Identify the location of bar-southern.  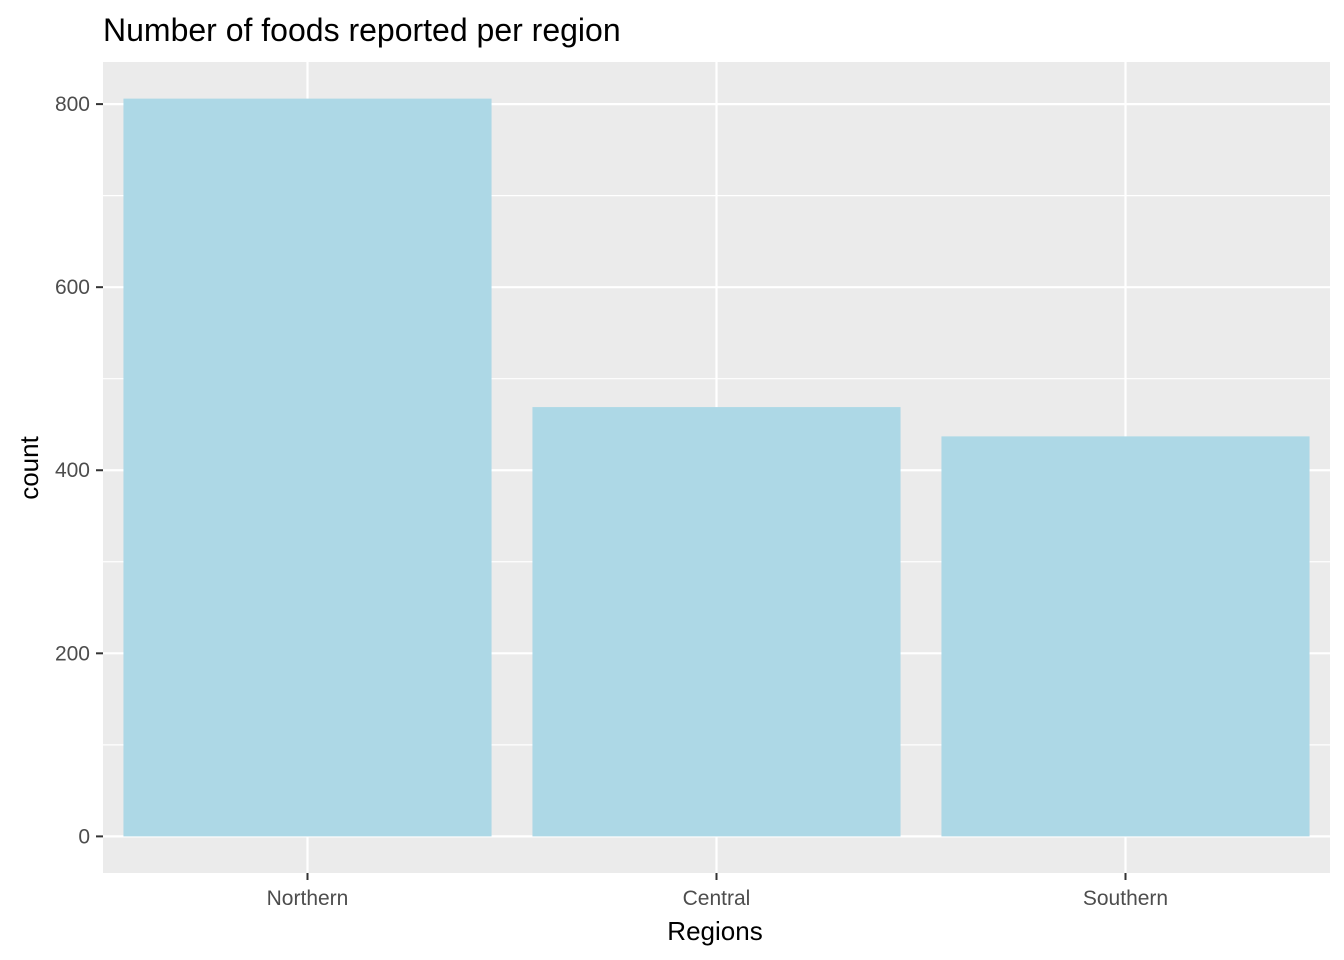
(1125, 636).